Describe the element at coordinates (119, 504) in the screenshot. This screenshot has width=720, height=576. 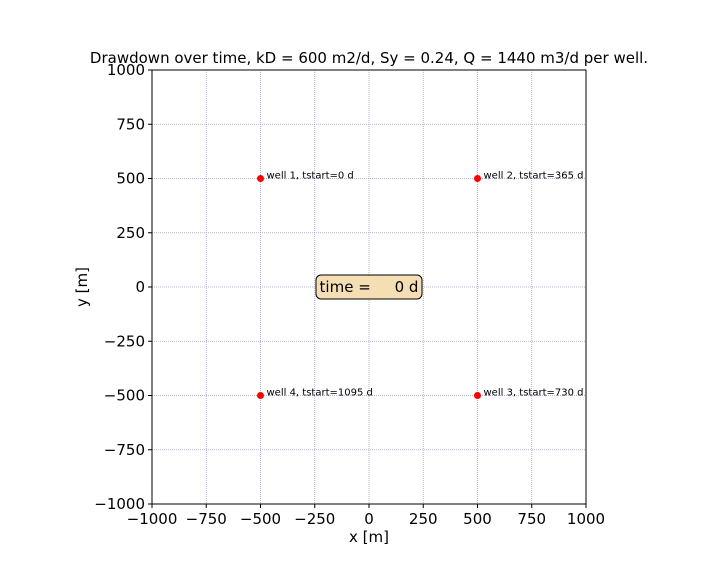
I see `y-tick-label: −1000` at that location.